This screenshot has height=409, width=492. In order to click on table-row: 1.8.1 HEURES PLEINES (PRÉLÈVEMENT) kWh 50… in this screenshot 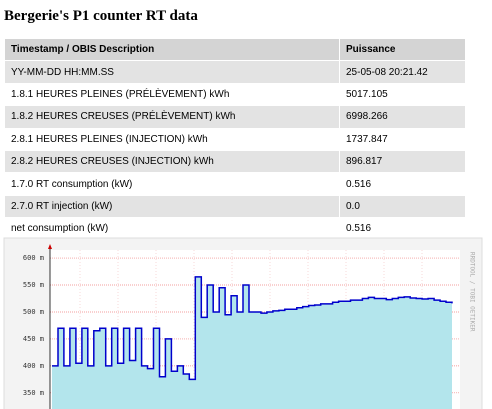, I will do `click(235, 94)`.